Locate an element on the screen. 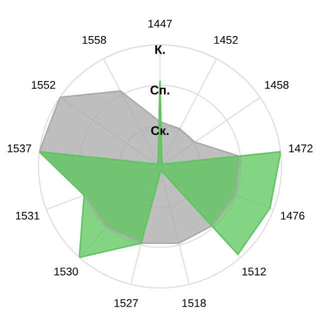 Image resolution: width=320 pixels, height=320 pixels. spoke-label: 1558 is located at coordinates (94, 40).